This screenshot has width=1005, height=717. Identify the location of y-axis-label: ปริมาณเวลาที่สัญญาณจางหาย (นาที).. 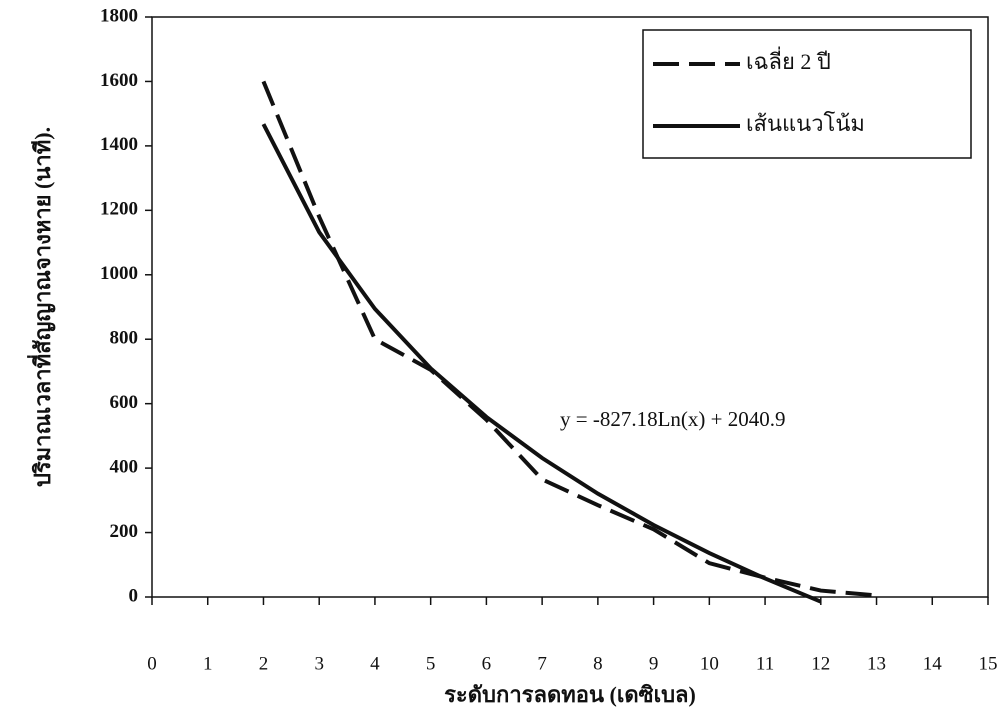
(41, 307).